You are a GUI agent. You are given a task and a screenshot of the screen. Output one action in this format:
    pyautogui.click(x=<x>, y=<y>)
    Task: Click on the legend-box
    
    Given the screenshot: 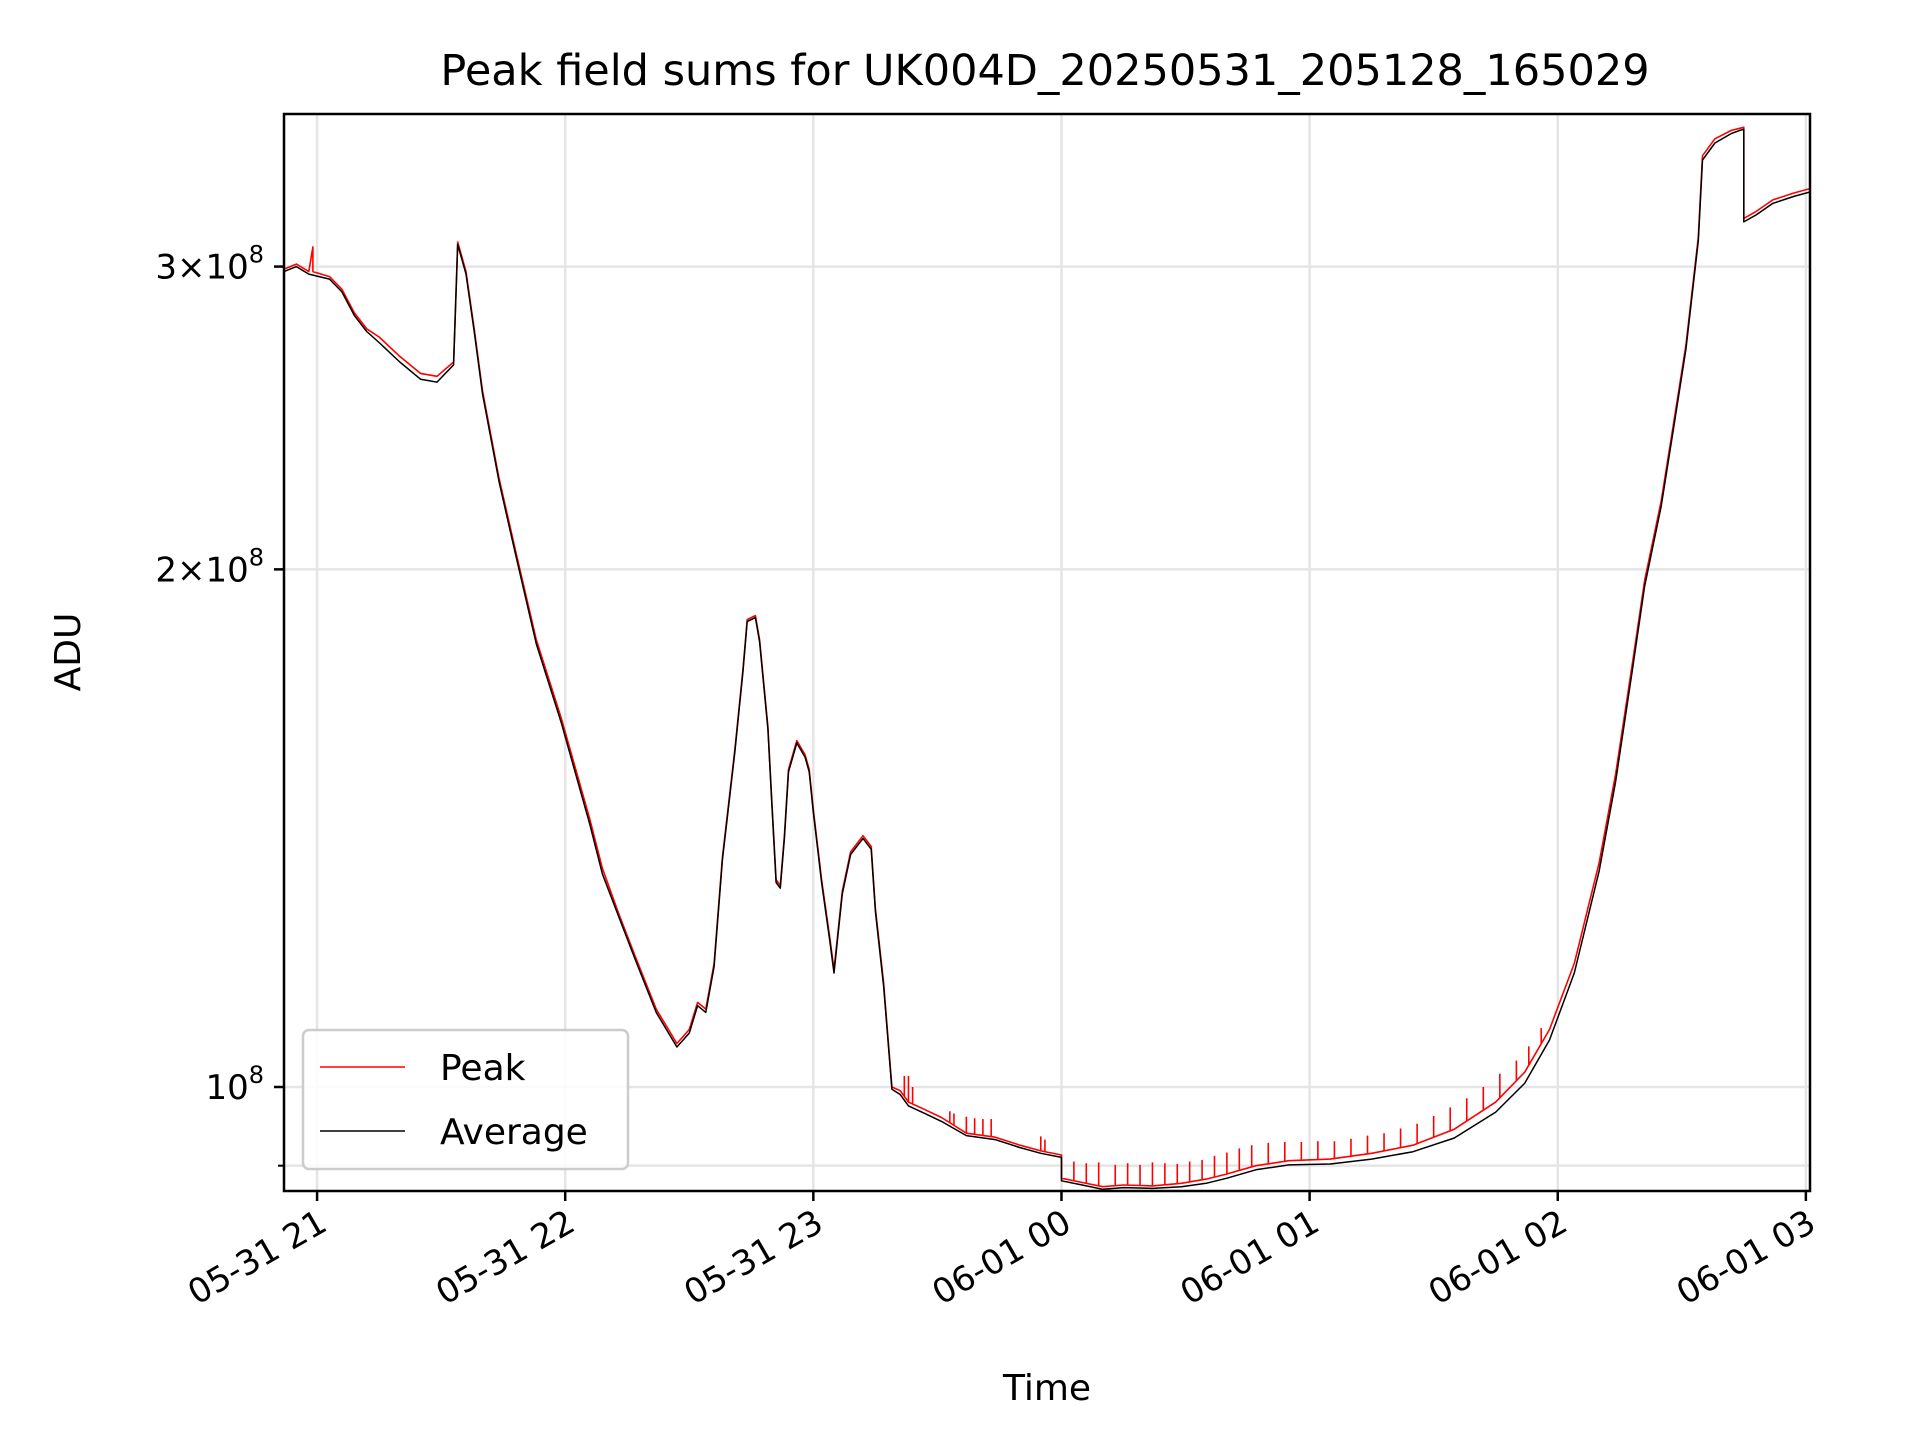 What is the action you would take?
    pyautogui.click(x=465, y=1099)
    